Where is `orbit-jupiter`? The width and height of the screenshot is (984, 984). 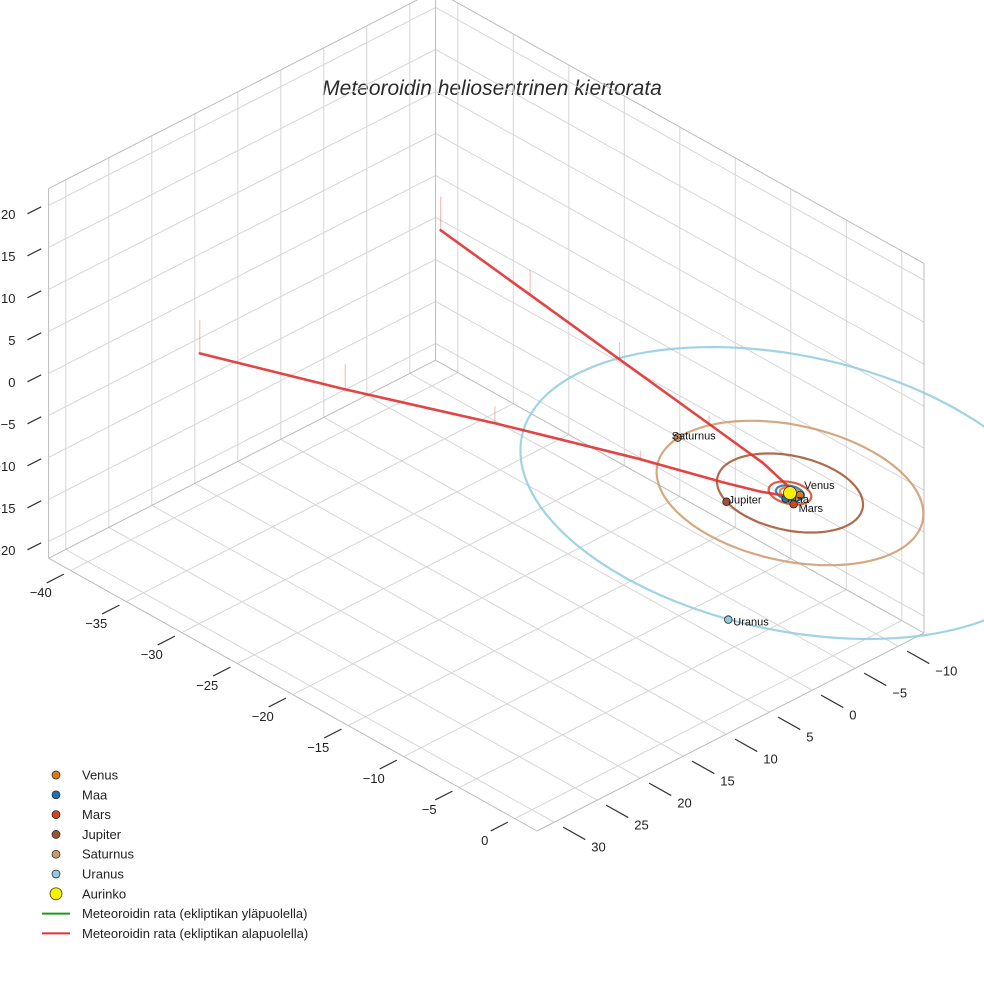 orbit-jupiter is located at coordinates (790, 493).